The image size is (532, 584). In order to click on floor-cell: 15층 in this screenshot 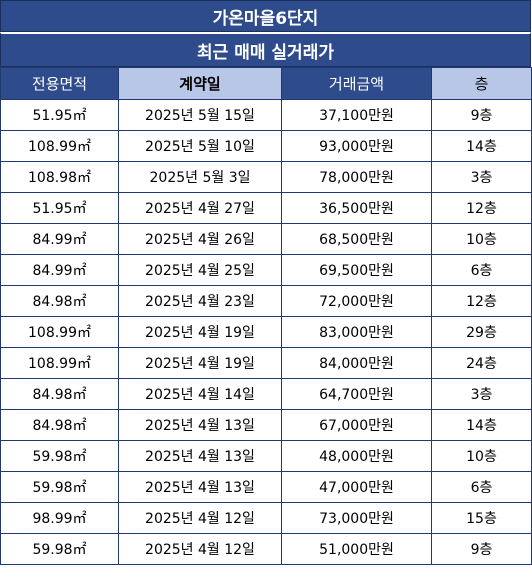, I will do `click(481, 518)`.